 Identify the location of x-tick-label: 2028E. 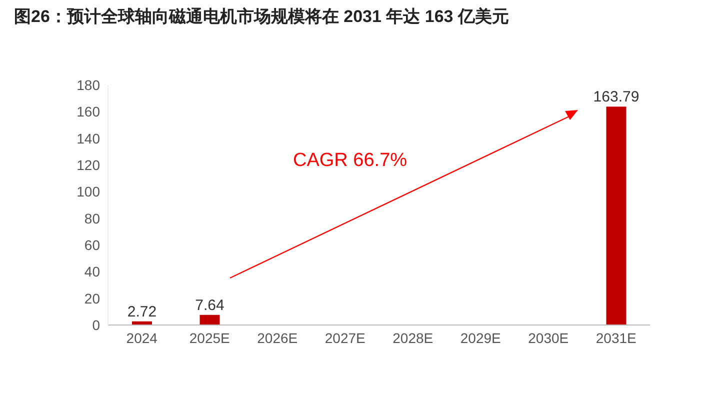
(413, 338).